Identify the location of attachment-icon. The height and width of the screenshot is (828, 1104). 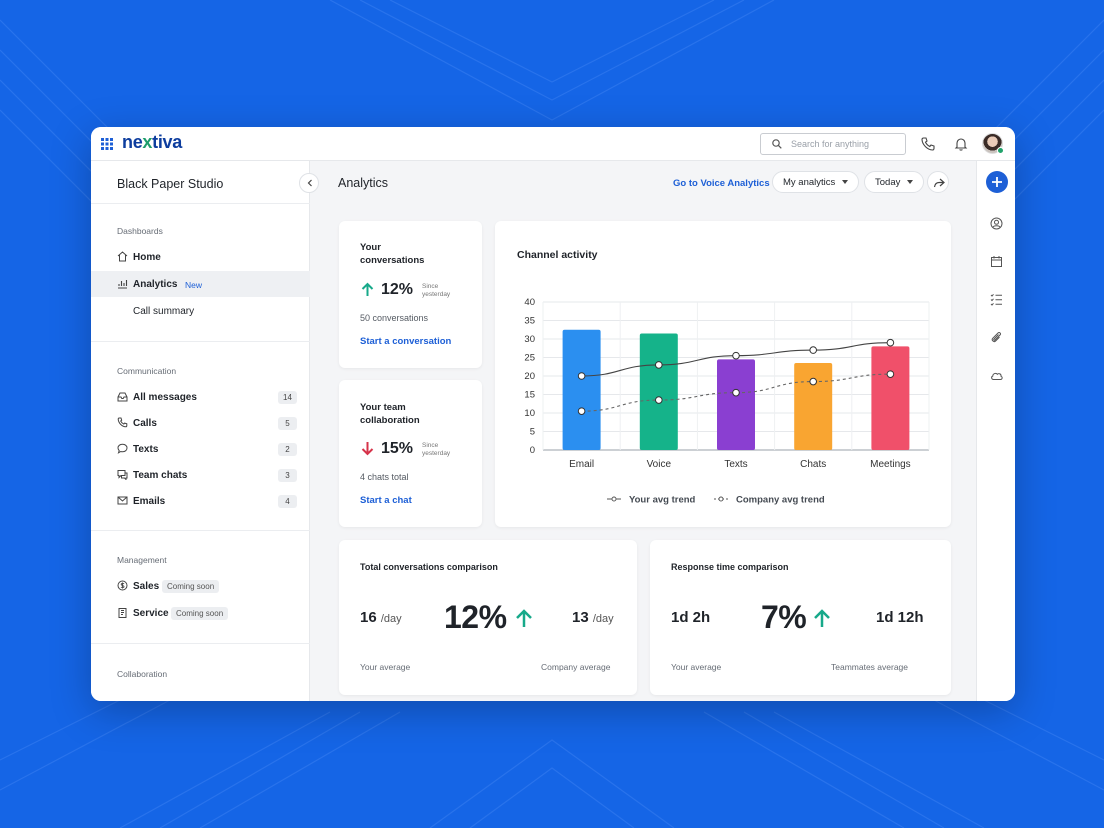
(996, 337).